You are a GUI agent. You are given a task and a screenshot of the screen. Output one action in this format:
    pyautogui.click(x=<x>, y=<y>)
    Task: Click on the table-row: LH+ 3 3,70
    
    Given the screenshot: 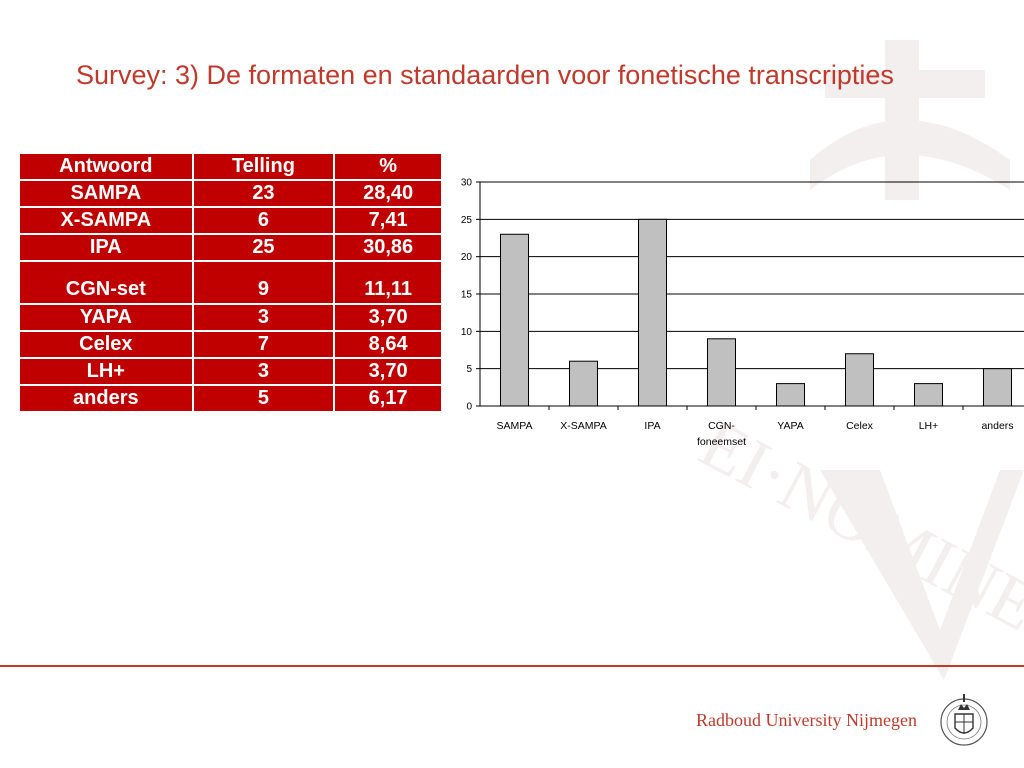 What is the action you would take?
    pyautogui.click(x=230, y=371)
    